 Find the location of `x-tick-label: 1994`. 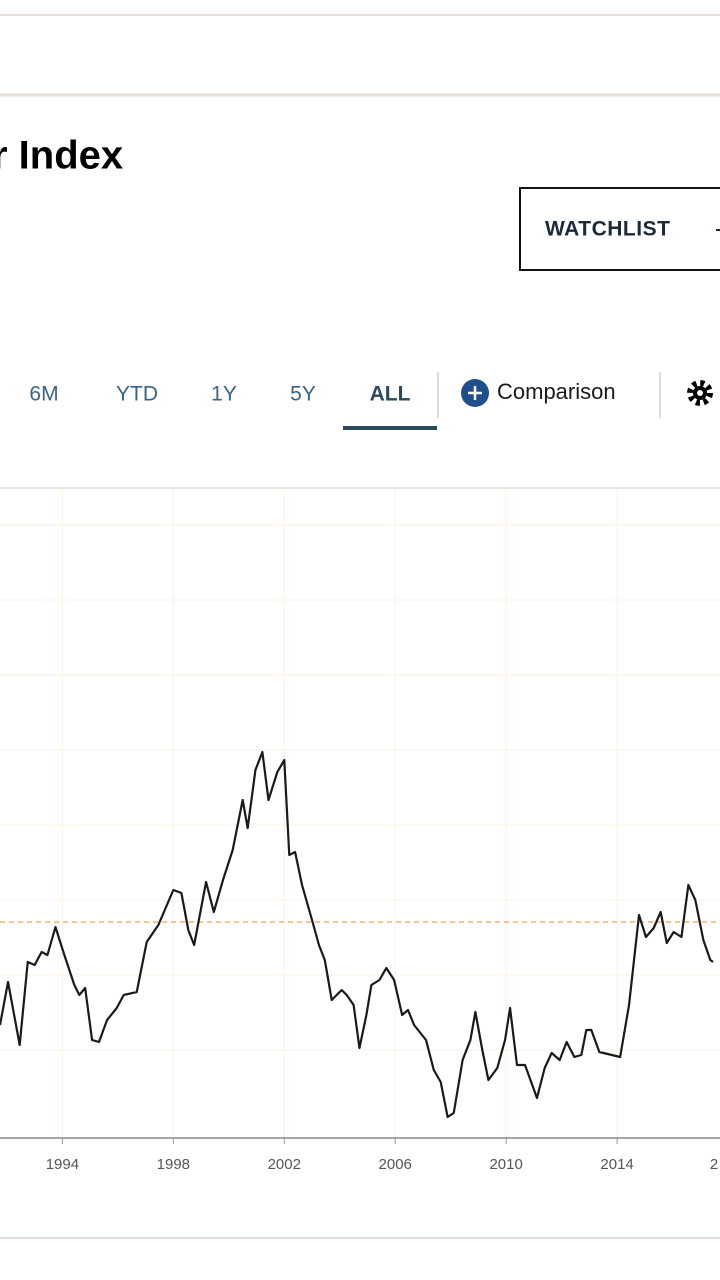

x-tick-label: 1994 is located at coordinates (62, 1164).